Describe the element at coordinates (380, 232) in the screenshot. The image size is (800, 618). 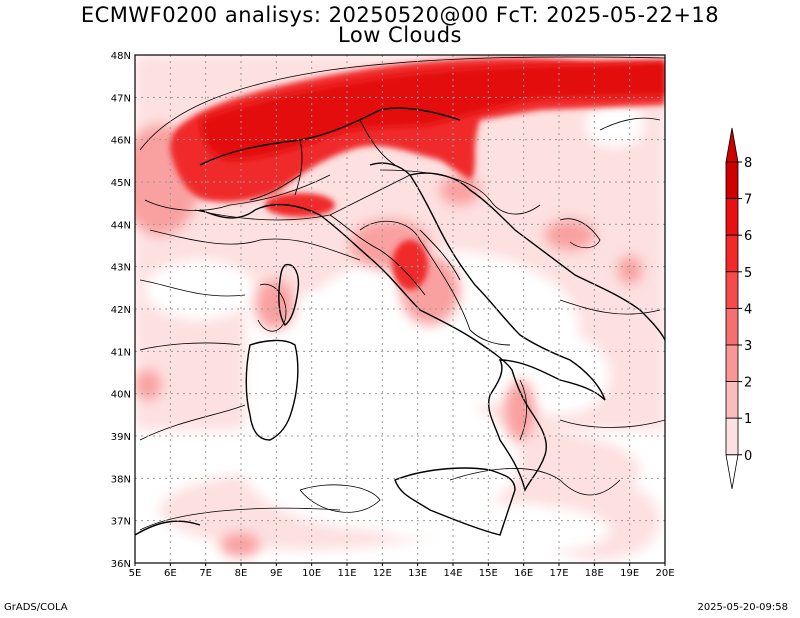
I see `region-borders` at that location.